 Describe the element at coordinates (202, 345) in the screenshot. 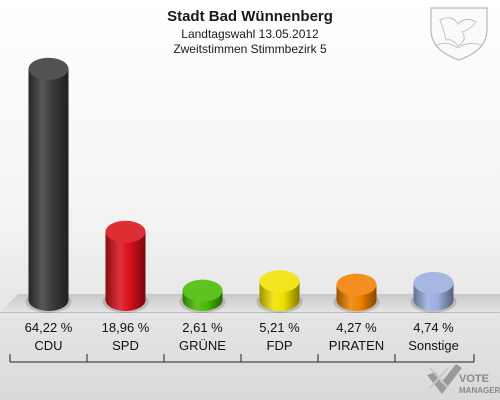

I see `category-label-grne: GRÜNE` at that location.